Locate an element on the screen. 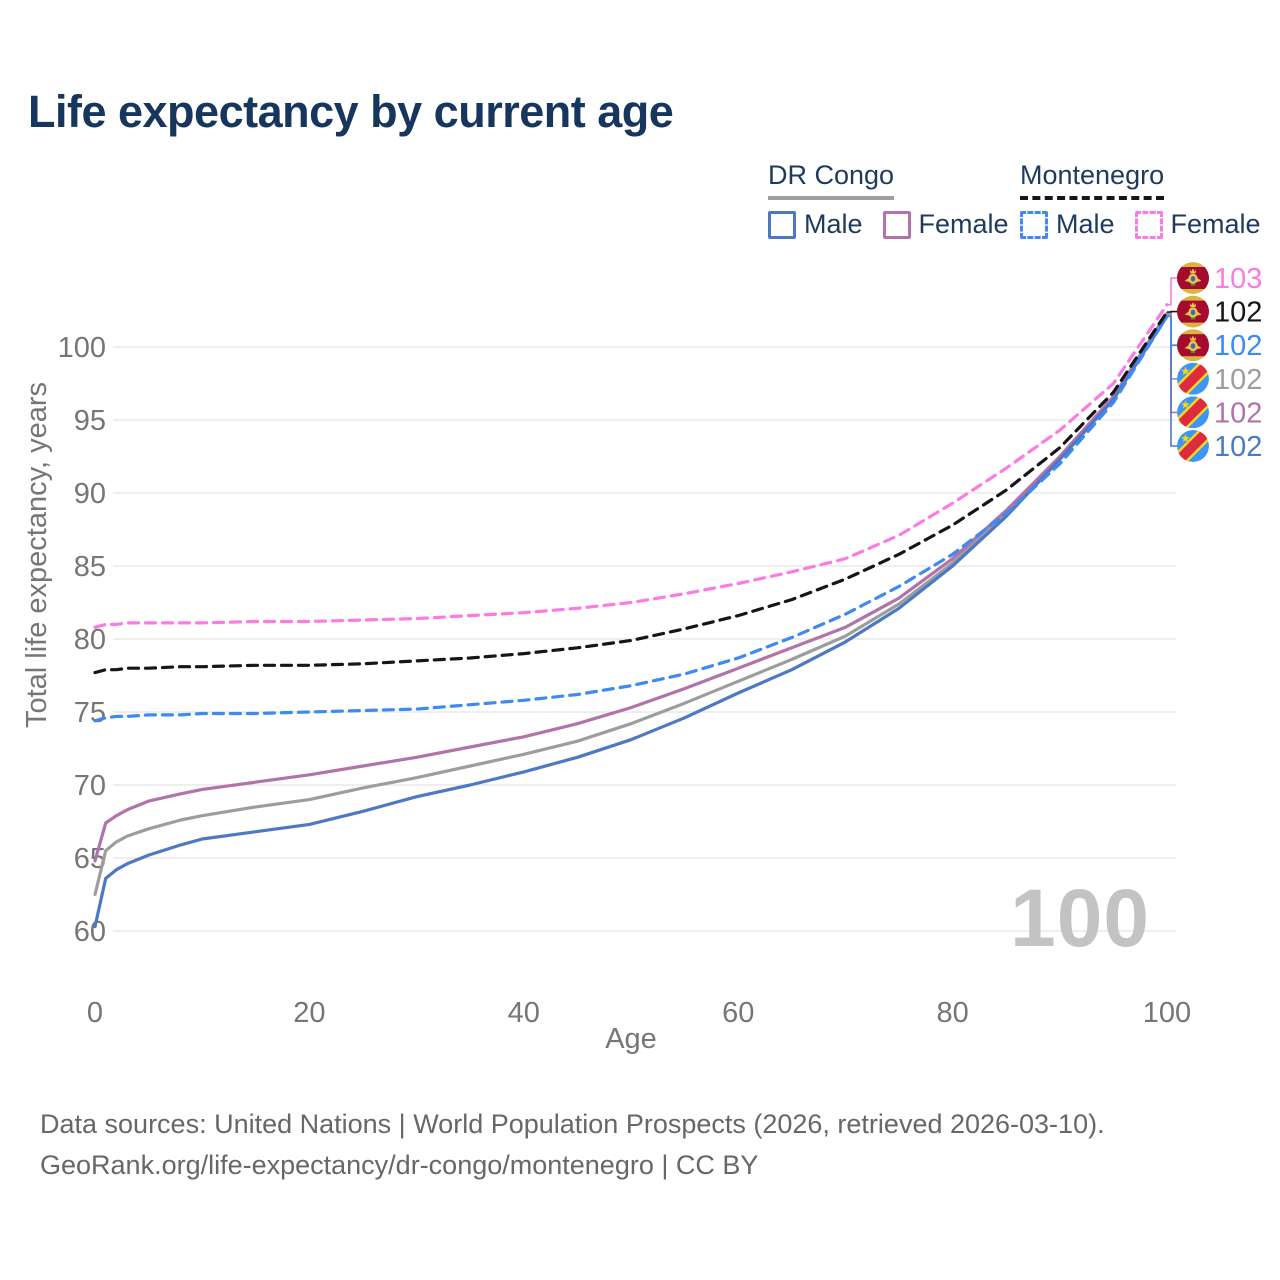 Image resolution: width=1280 pixels, height=1280 pixels. legend-group-montenegro: Montenegro Male Female is located at coordinates (1140, 200).